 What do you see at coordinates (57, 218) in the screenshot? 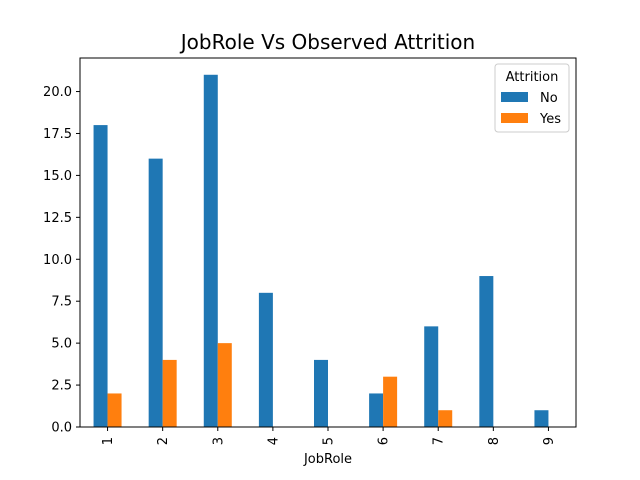
I see `y-tick-label: 12.5` at bounding box center [57, 218].